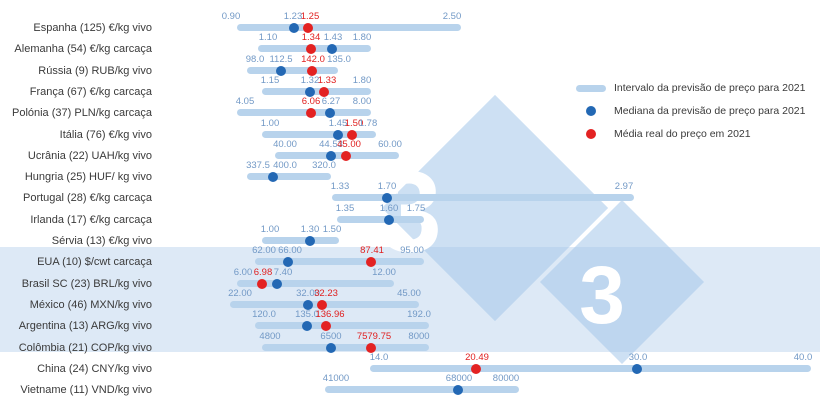 This screenshot has width=820, height=401. I want to click on value-label: 4.05, so click(245, 101).